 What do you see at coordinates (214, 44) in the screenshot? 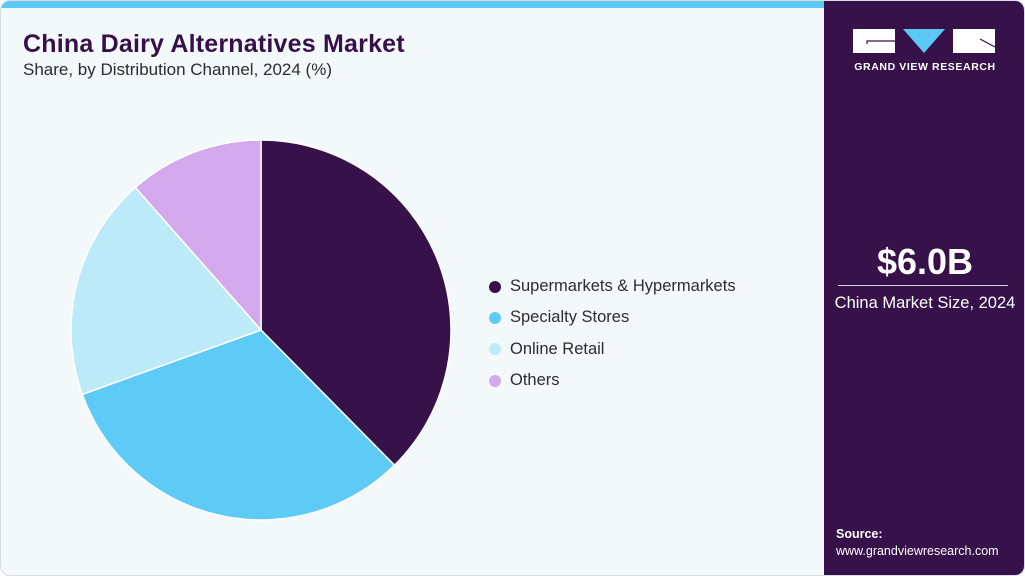
I see `chart-title: China Dairy Alternatives Market` at bounding box center [214, 44].